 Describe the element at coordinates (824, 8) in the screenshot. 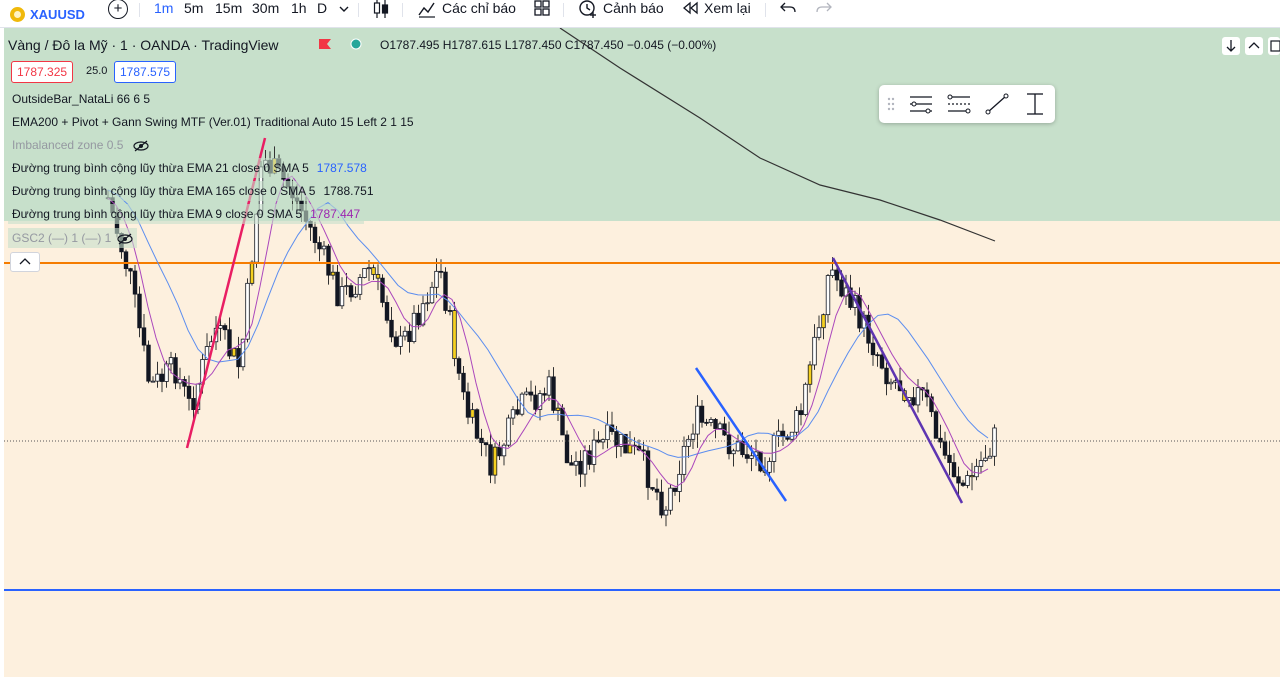

I see `redo-icon` at that location.